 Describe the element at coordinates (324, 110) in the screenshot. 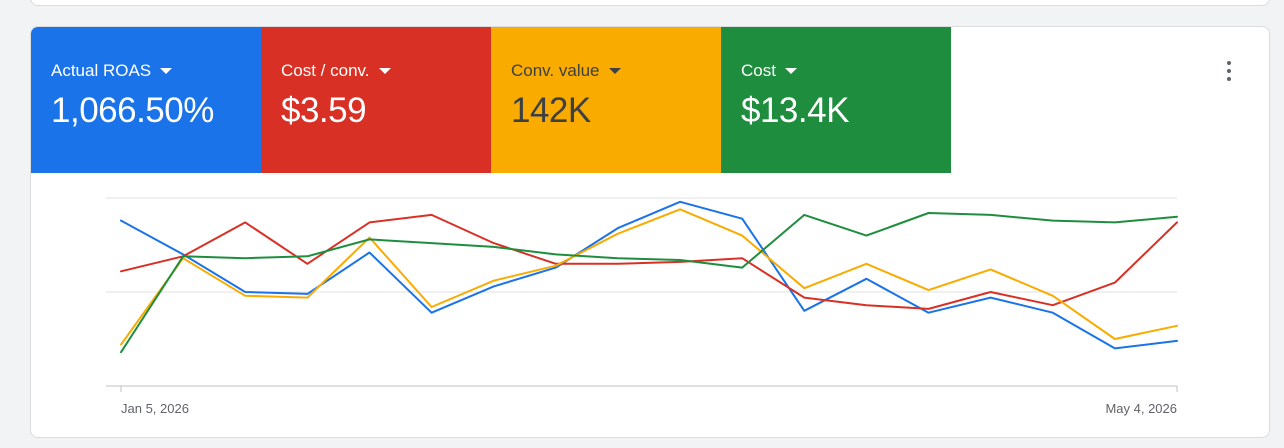

I see `metric-value: $3.59` at that location.